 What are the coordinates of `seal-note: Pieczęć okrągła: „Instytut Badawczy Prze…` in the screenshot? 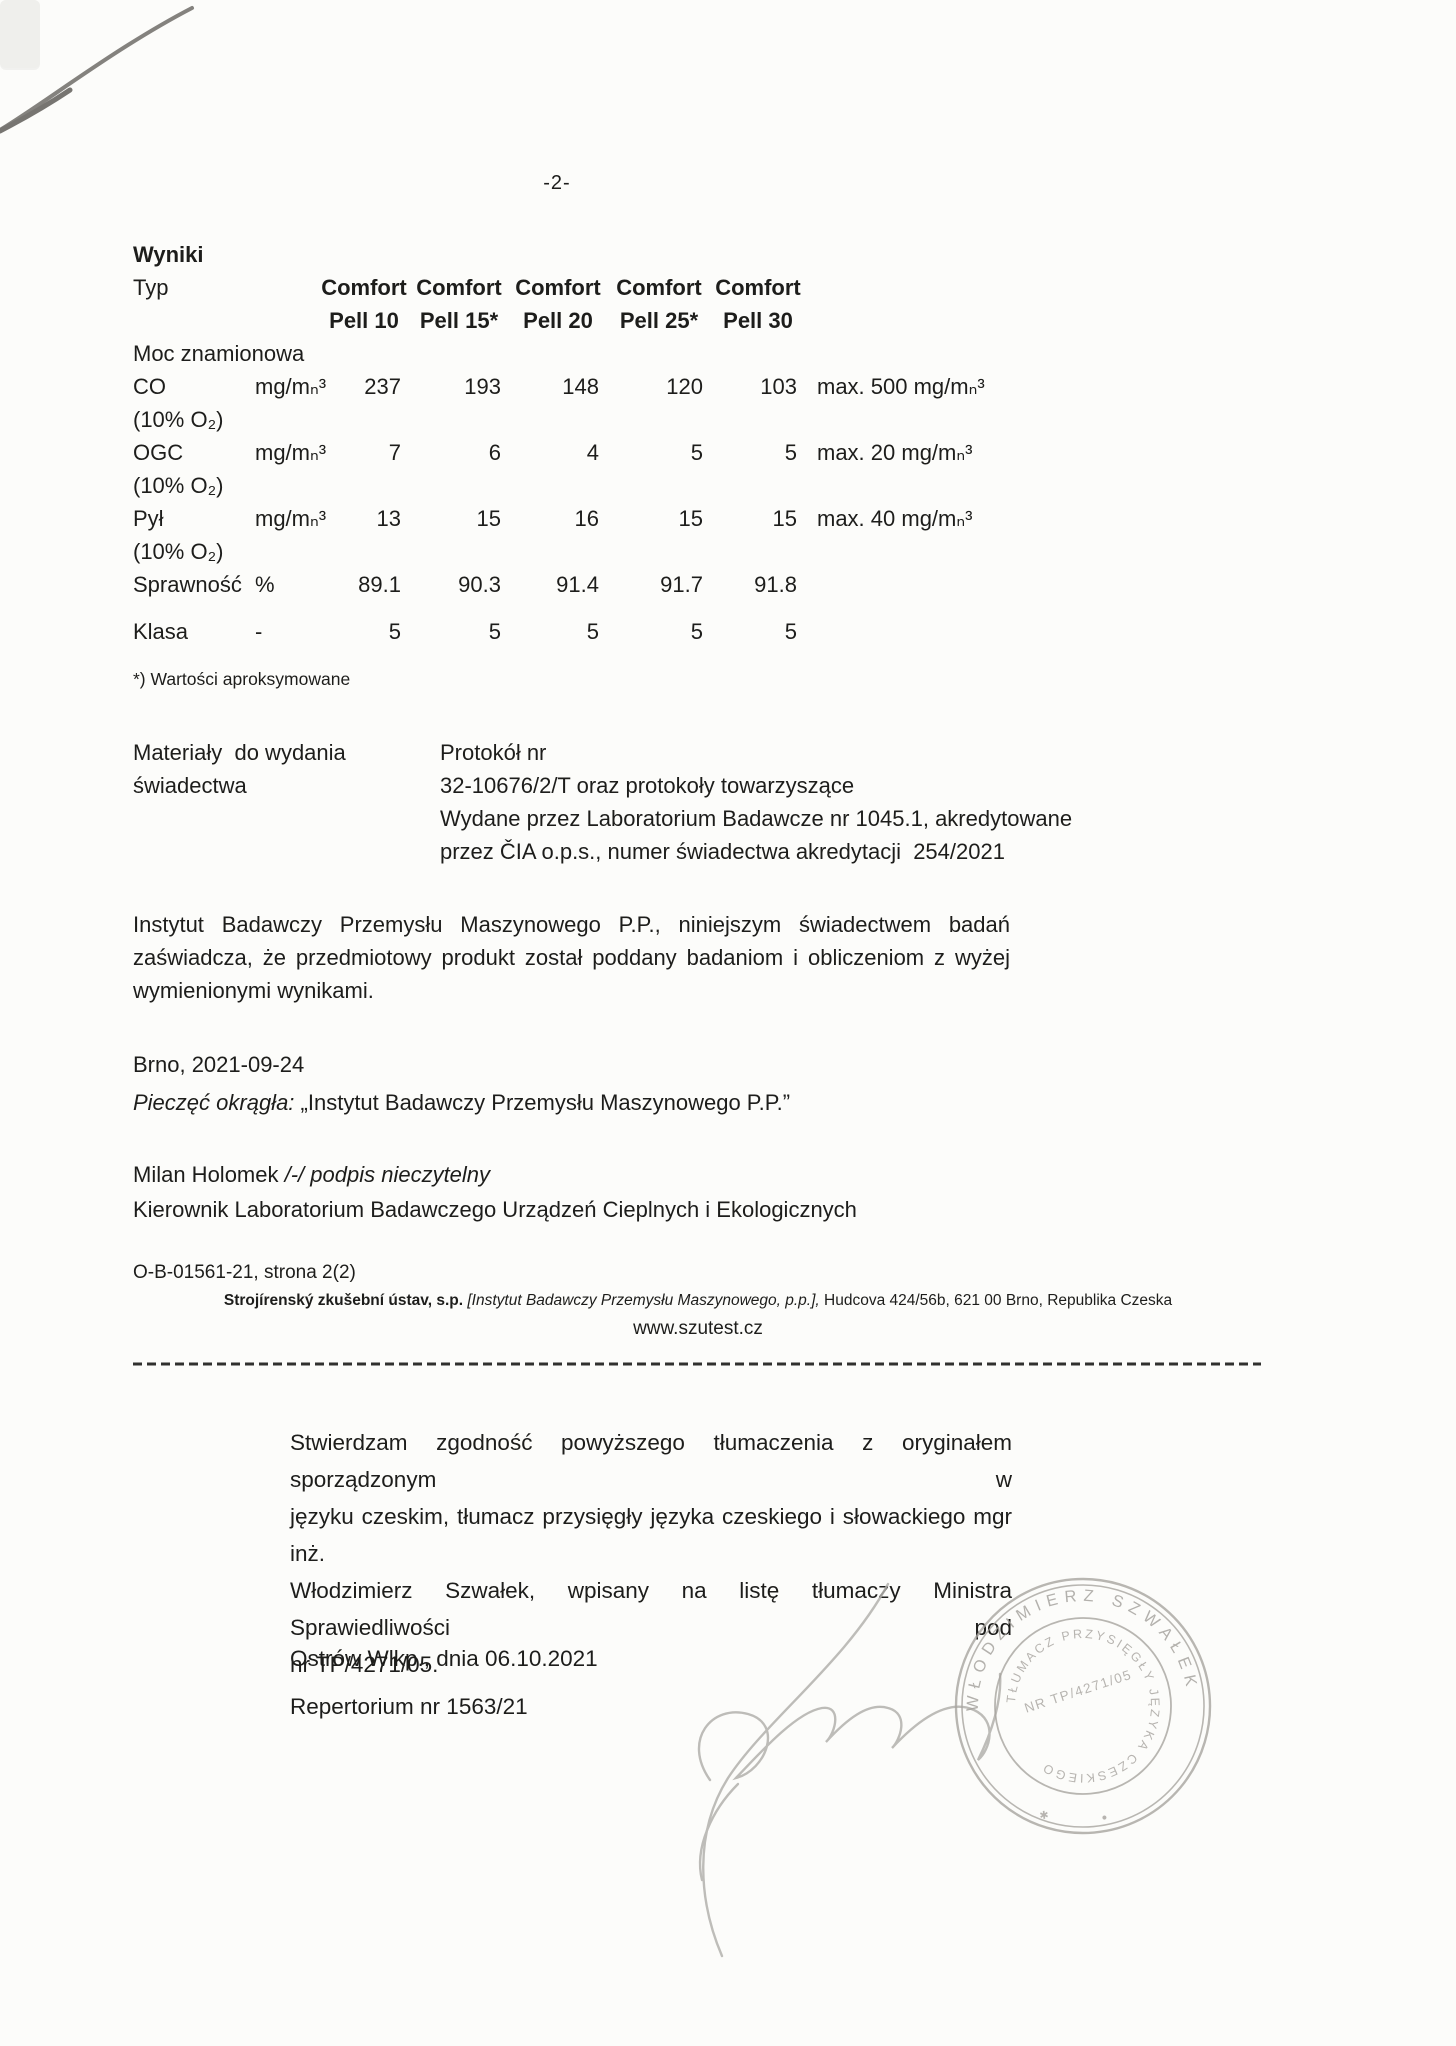 It's located at (461, 1102).